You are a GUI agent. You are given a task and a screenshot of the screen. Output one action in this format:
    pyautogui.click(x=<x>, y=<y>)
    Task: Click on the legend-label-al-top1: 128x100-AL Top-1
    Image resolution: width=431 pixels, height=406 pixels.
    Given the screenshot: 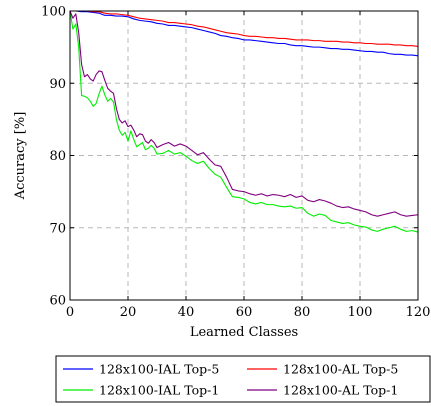 What is the action you would take?
    pyautogui.click(x=340, y=390)
    